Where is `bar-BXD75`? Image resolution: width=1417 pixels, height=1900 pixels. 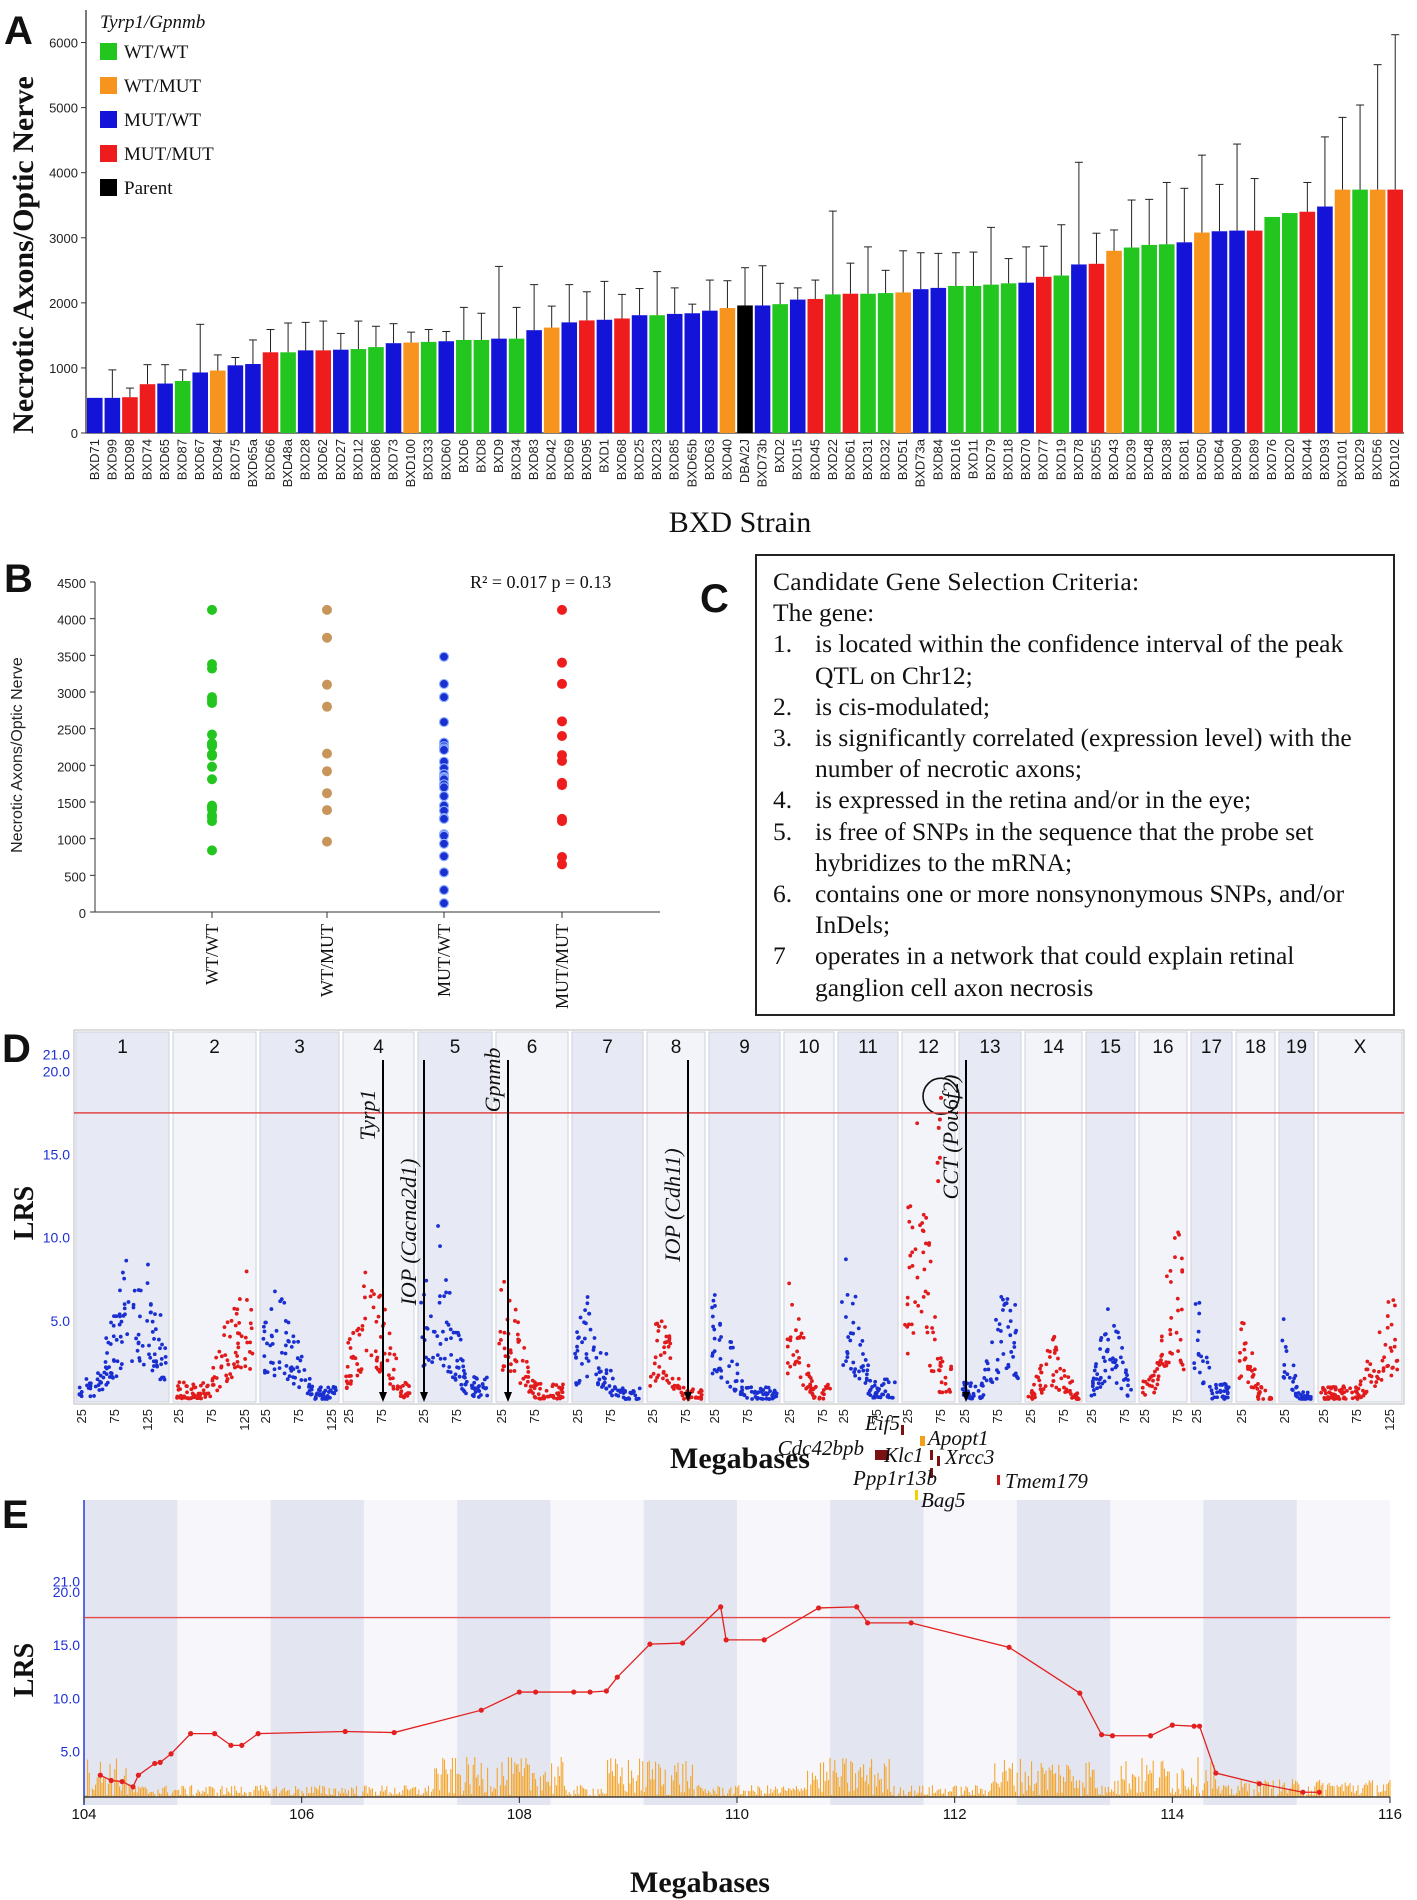 bar-BXD75 is located at coordinates (235, 399).